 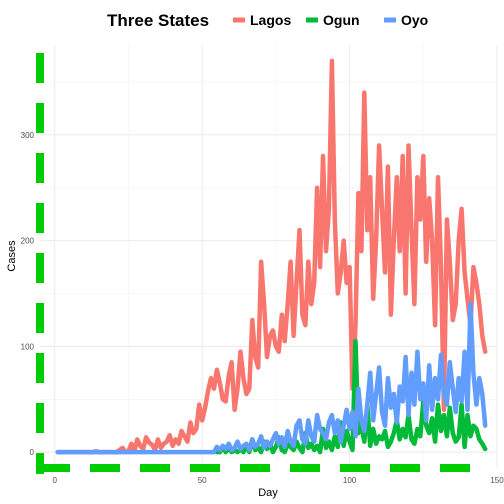 What do you see at coordinates (28, 241) in the screenshot?
I see `y-tick-label: 200` at bounding box center [28, 241].